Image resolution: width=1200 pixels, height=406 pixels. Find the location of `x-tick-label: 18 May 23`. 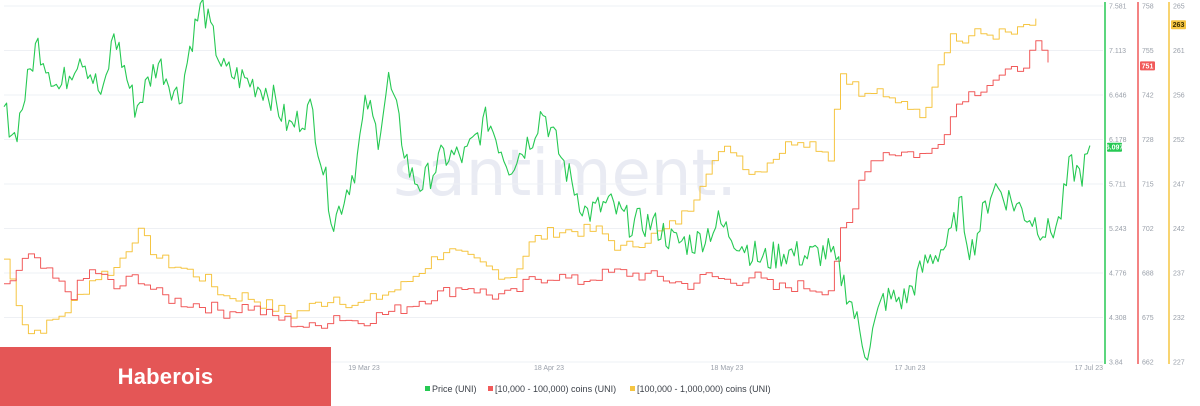

x-tick-label: 18 May 23 is located at coordinates (727, 368).